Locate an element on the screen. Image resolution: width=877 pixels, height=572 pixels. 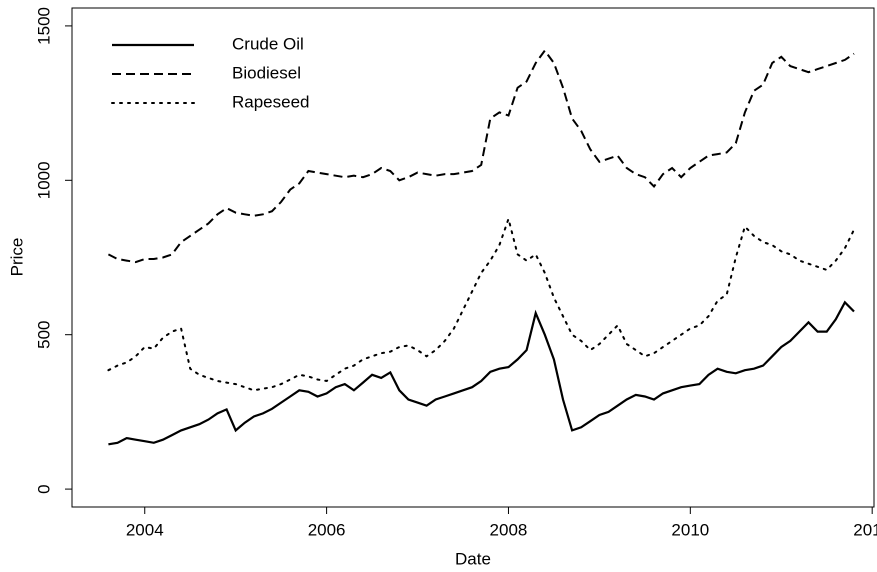
y-tick-label: 500 is located at coordinates (43, 335).